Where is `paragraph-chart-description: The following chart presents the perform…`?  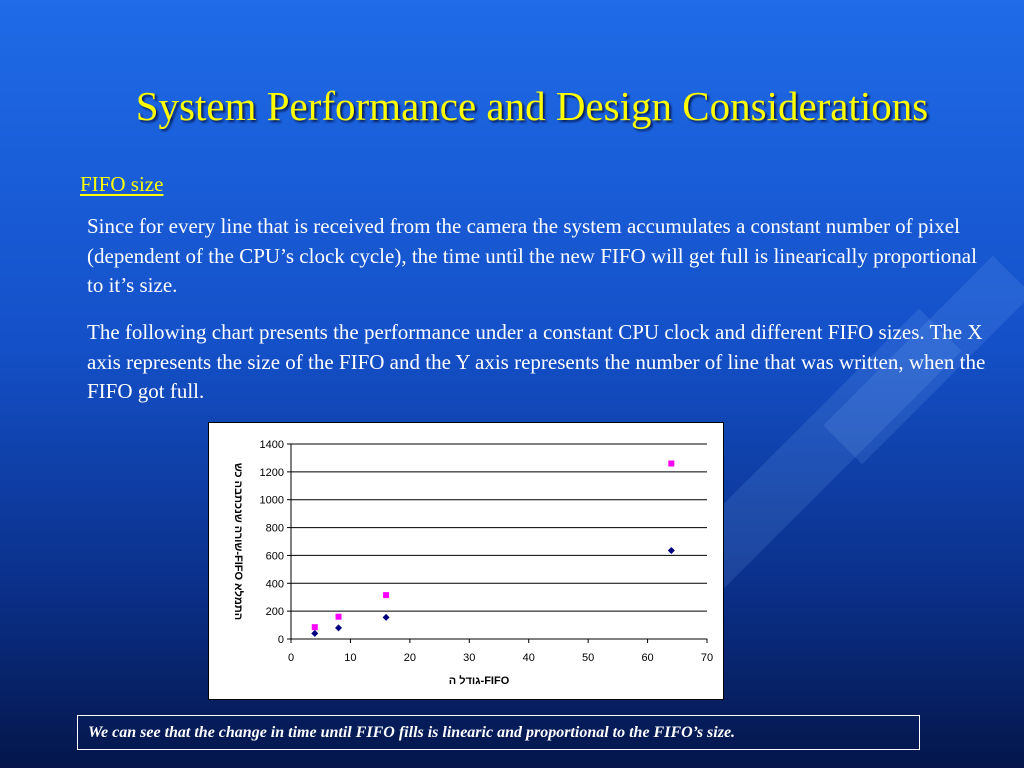 paragraph-chart-description: The following chart presents the perform… is located at coordinates (536, 361).